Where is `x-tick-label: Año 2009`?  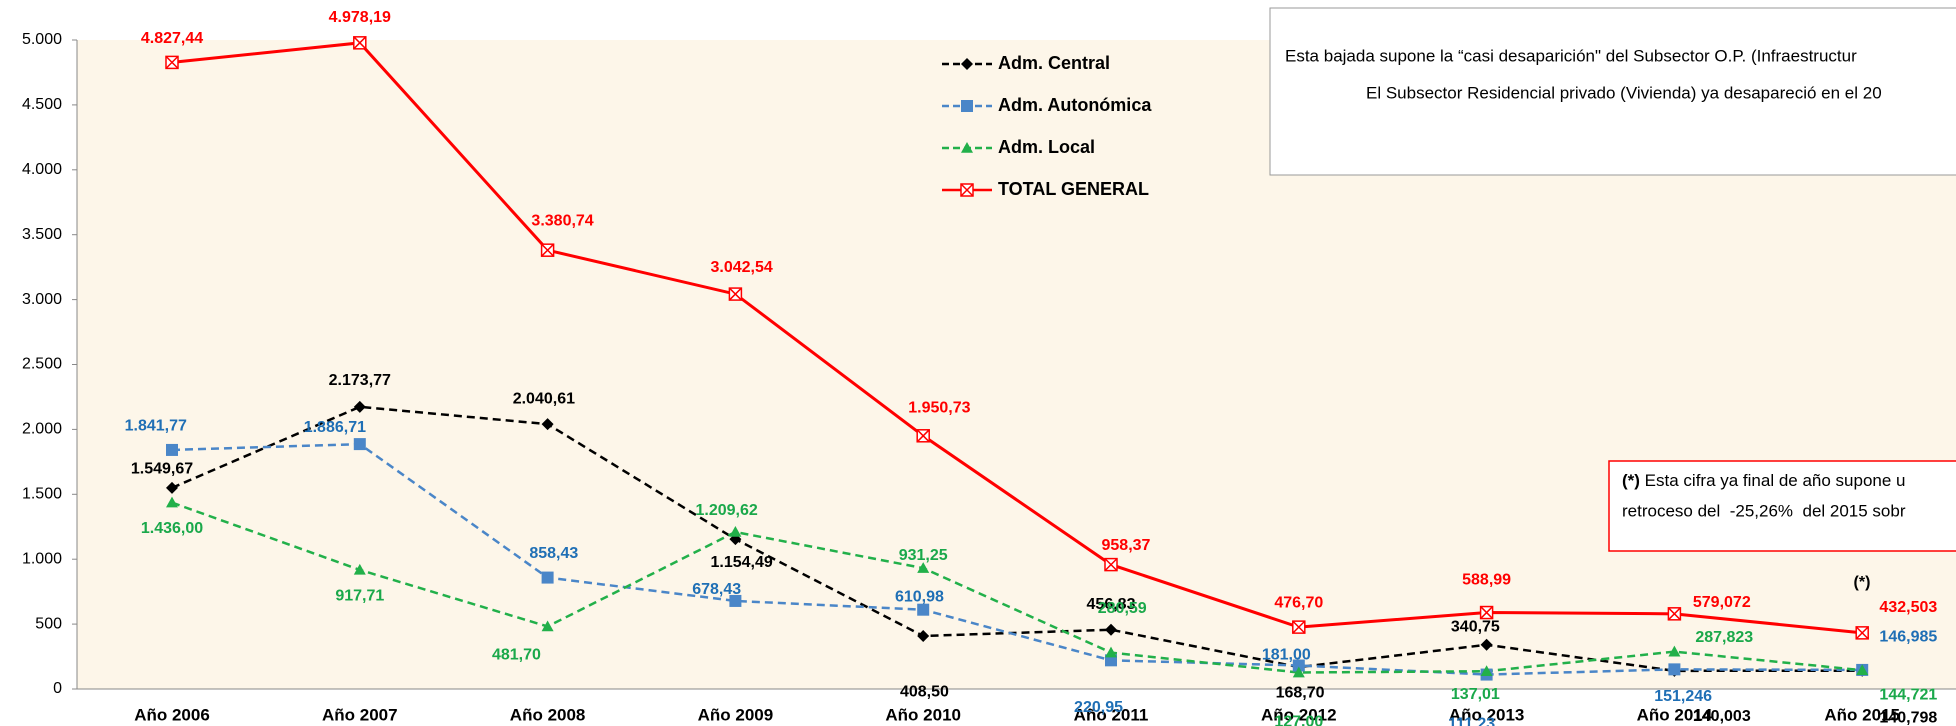
x-tick-label: Año 2009 is located at coordinates (736, 714).